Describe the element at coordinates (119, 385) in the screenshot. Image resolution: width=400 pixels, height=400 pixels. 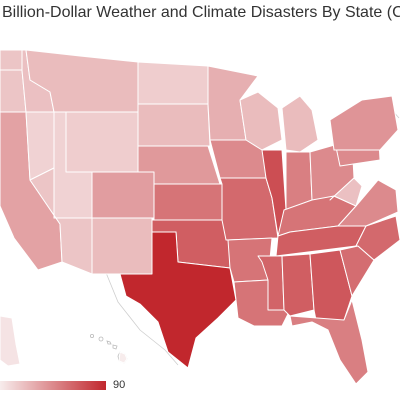
I see `legend-max-label: 90` at that location.